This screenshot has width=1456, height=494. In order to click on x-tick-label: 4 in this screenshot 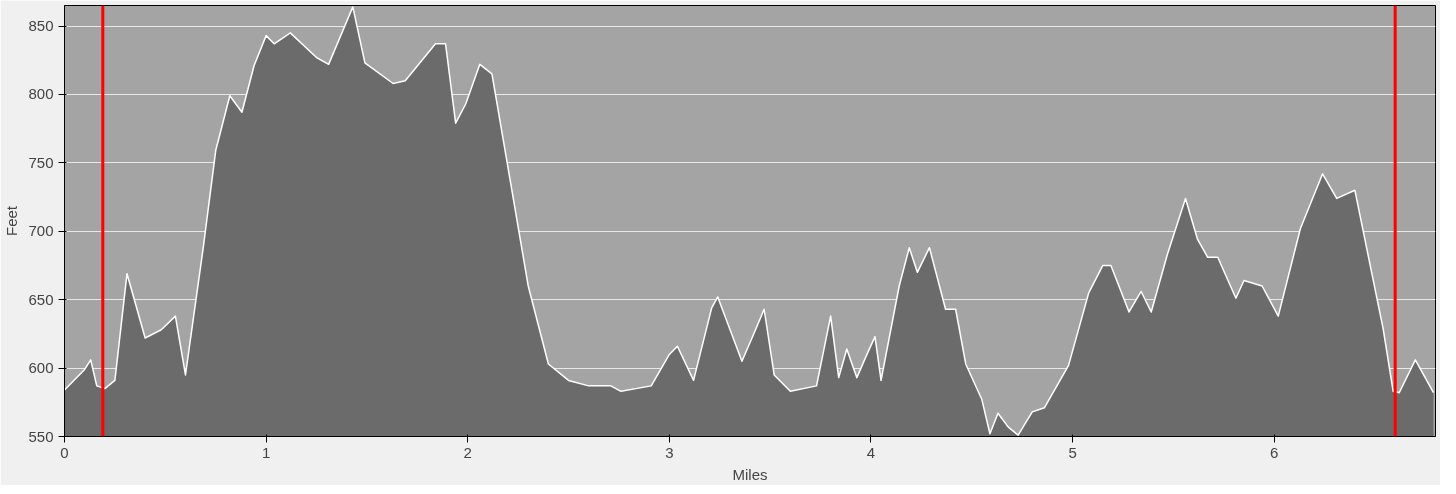, I will do `click(871, 452)`.